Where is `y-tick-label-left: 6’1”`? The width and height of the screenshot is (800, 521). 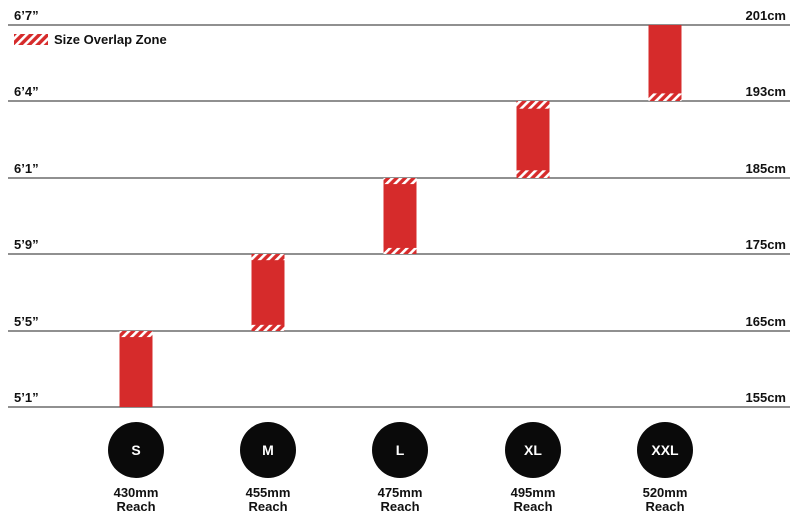
y-tick-label-left: 6’1” is located at coordinates (26, 168).